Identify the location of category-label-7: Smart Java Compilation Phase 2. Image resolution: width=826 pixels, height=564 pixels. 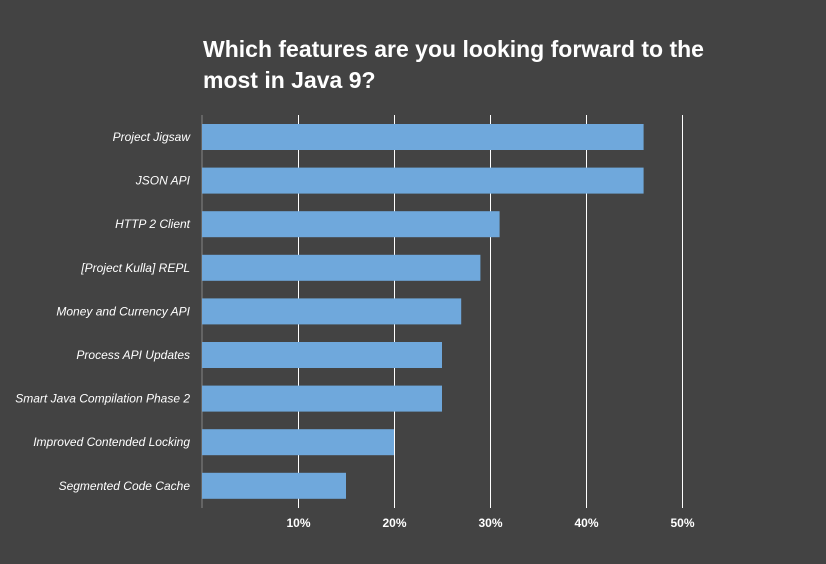
(102, 399).